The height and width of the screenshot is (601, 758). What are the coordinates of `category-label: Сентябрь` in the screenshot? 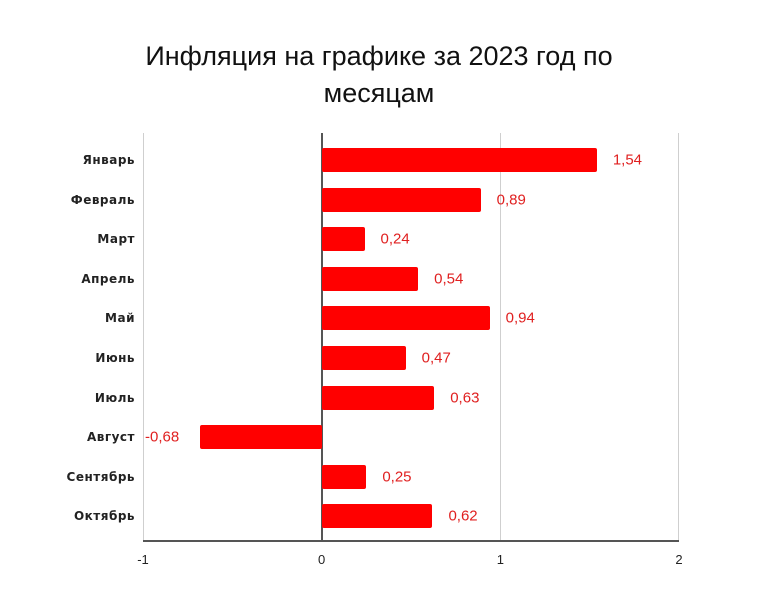 It's located at (100, 476).